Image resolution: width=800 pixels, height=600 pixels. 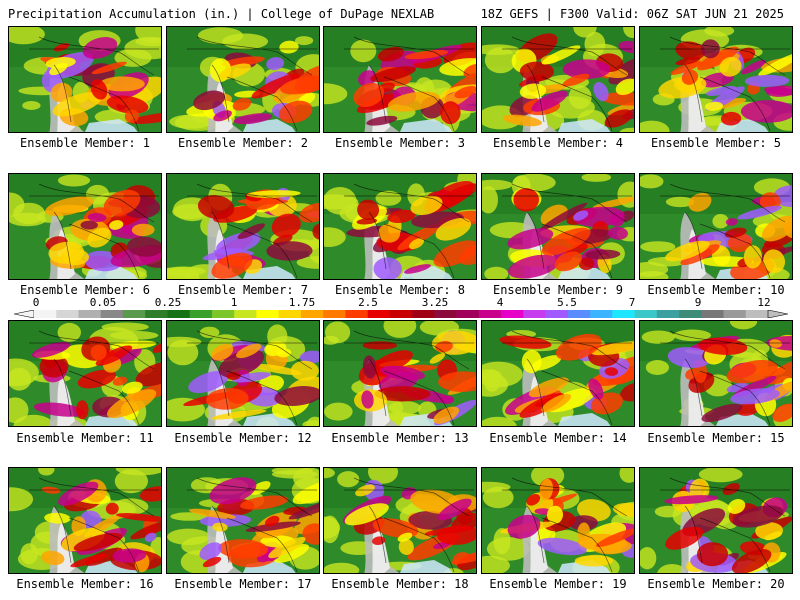 I want to click on colorbar-tick-label: 0.25, so click(x=168, y=302).